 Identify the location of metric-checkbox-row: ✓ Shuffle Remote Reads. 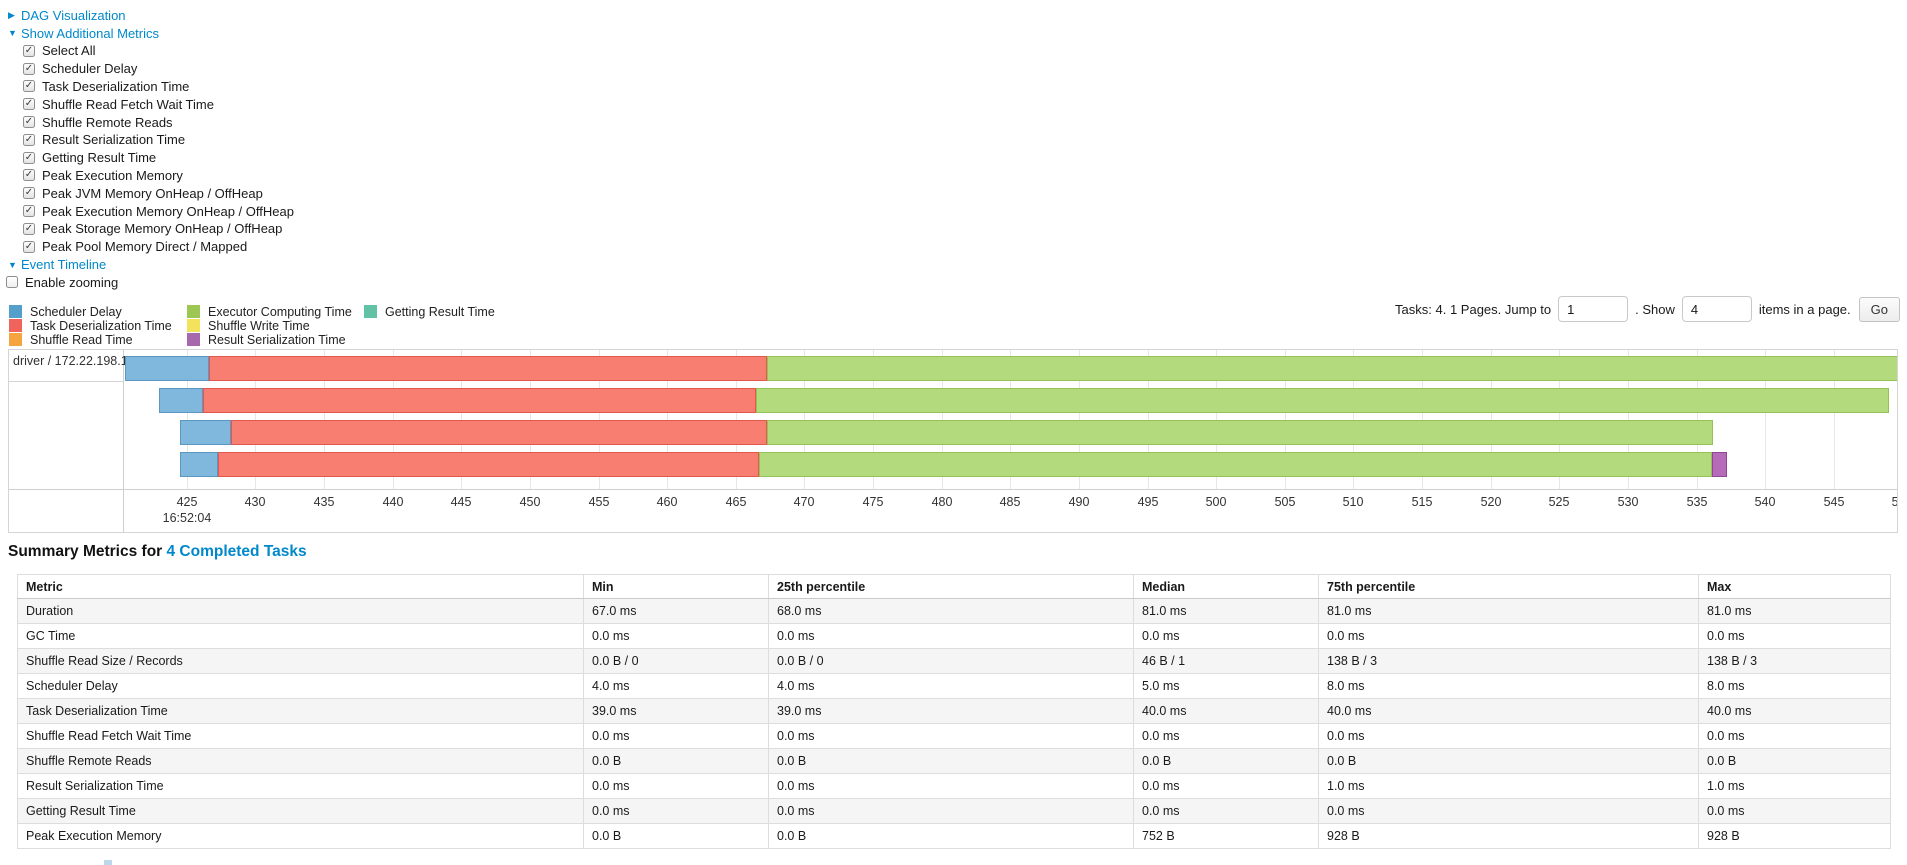
(158, 122).